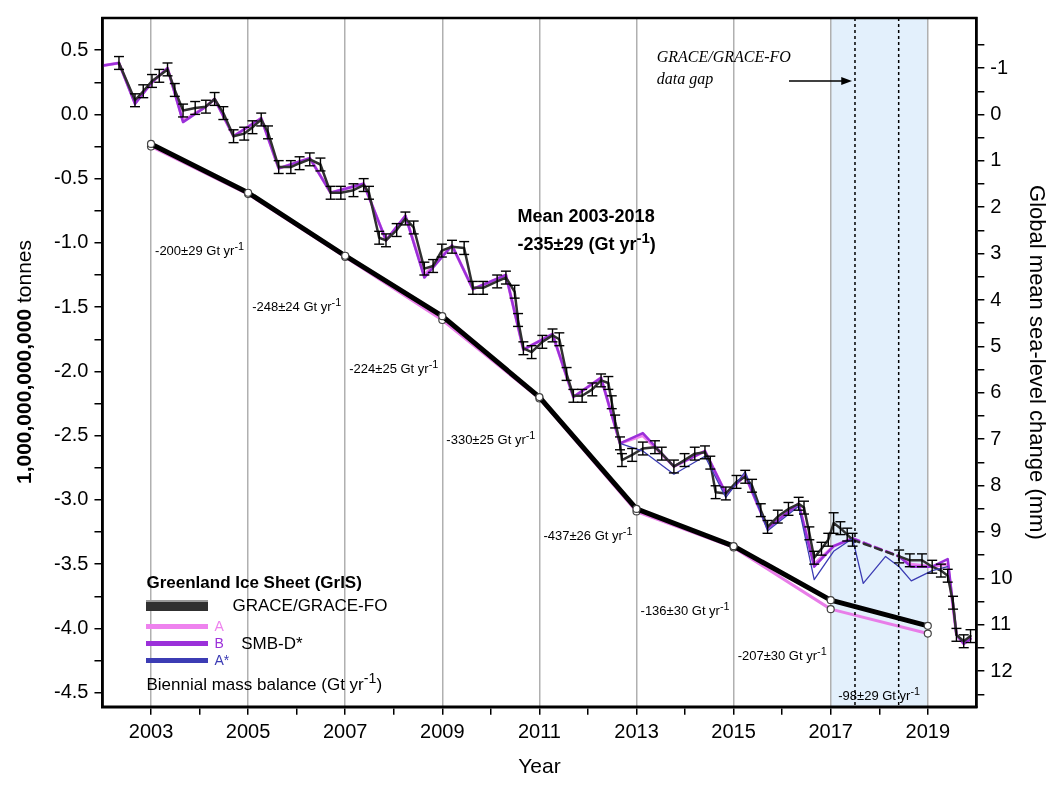 Image resolution: width=1057 pixels, height=786 pixels. Describe the element at coordinates (586, 230) in the screenshot. I see `annotation: Mean 2003-2018 -235±29 (Gt yr$^{-1}$)` at that location.